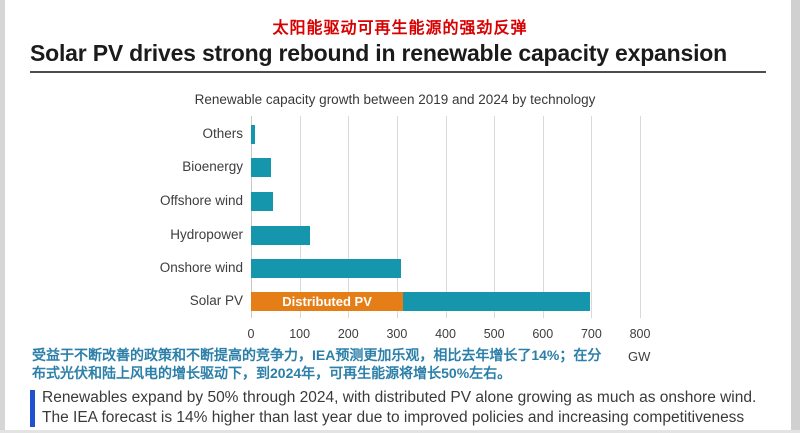  I want to click on x-tick-label: 300, so click(397, 334).